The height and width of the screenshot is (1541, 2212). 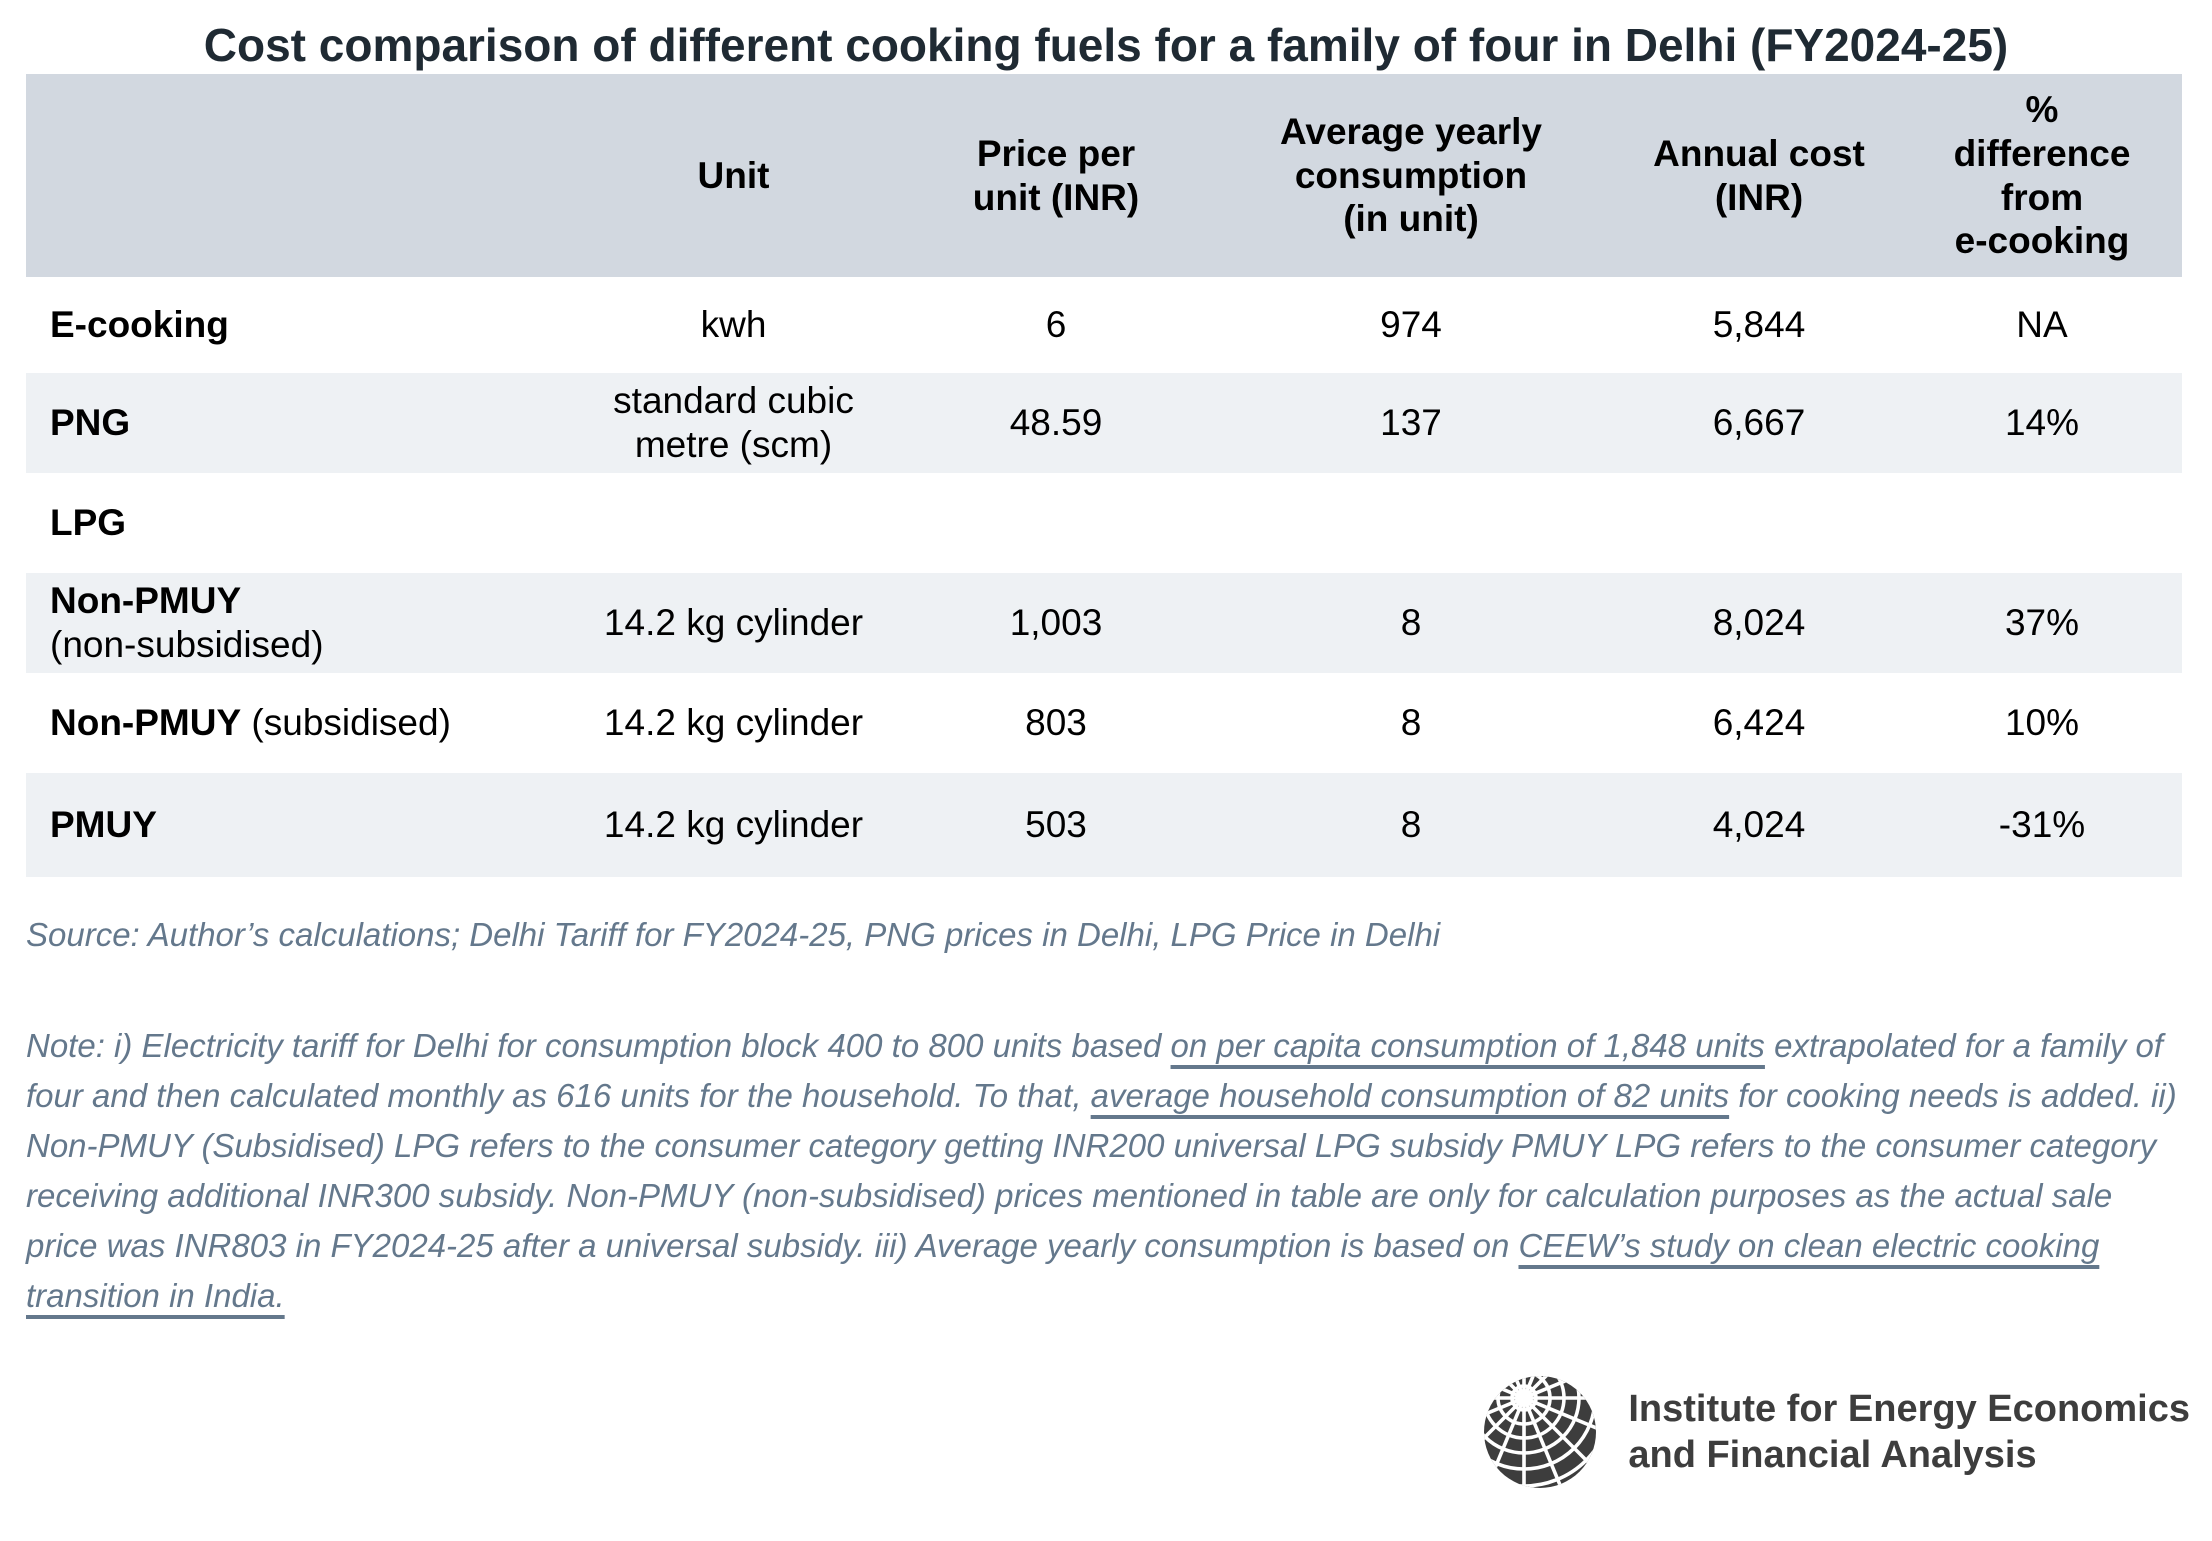 What do you see at coordinates (1056, 325) in the screenshot?
I see `cell-price: 6` at bounding box center [1056, 325].